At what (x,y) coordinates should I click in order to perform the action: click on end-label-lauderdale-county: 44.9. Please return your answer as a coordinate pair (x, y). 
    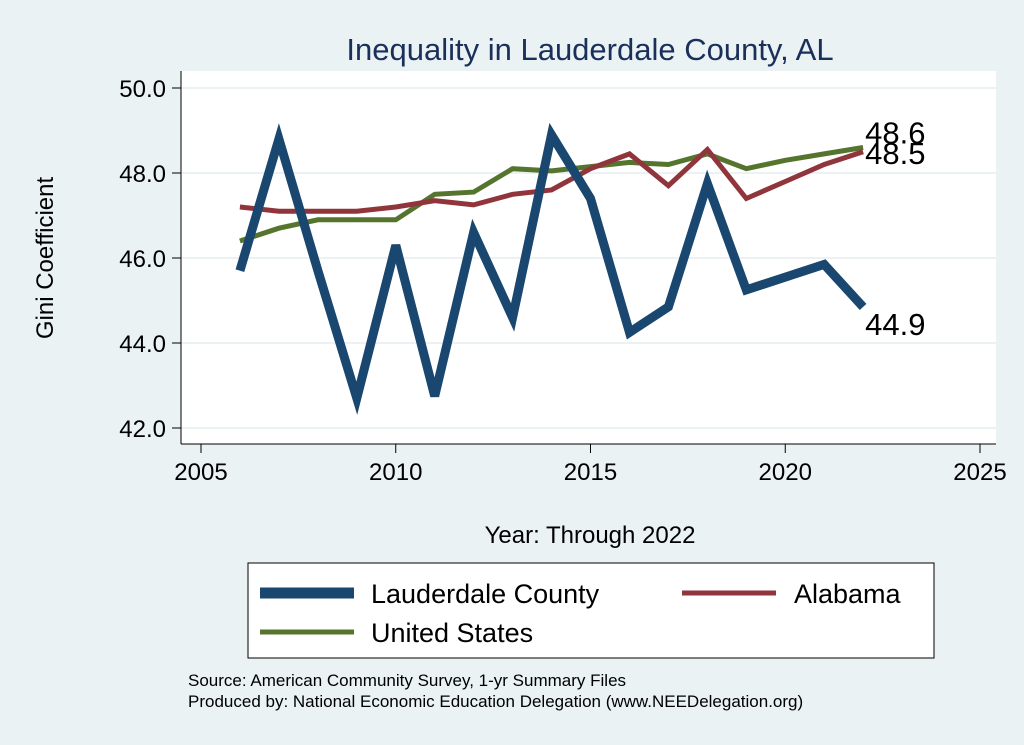
    Looking at the image, I should click on (895, 324).